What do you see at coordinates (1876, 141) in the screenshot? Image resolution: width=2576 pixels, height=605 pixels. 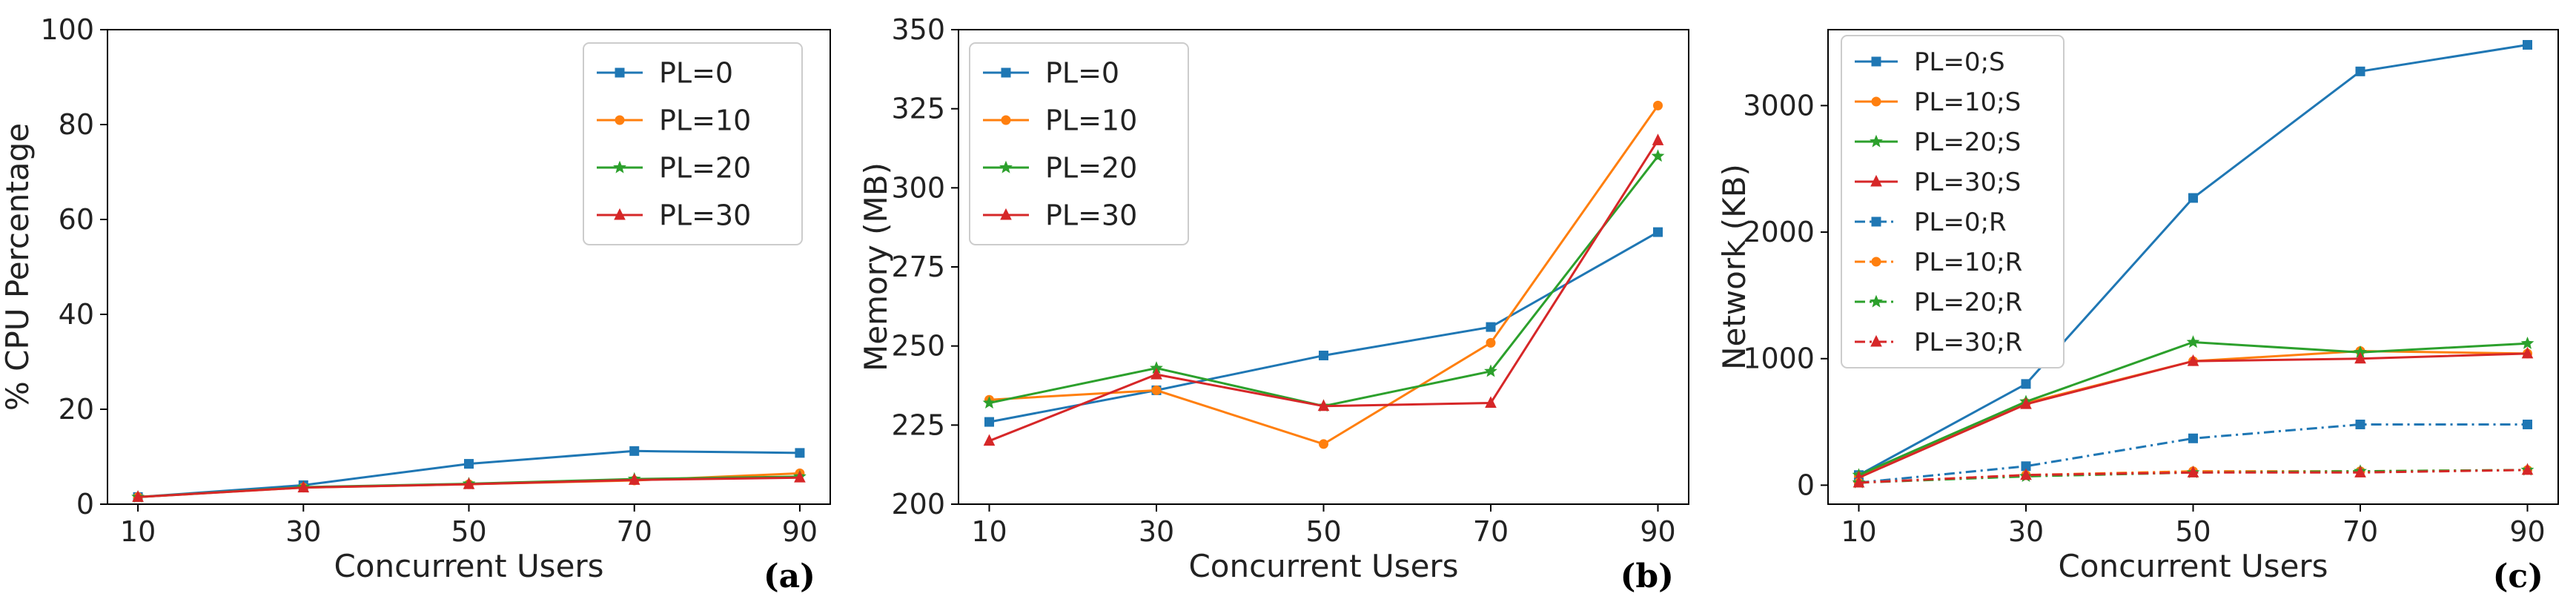 I see `legend-marker-pl-20-s` at bounding box center [1876, 141].